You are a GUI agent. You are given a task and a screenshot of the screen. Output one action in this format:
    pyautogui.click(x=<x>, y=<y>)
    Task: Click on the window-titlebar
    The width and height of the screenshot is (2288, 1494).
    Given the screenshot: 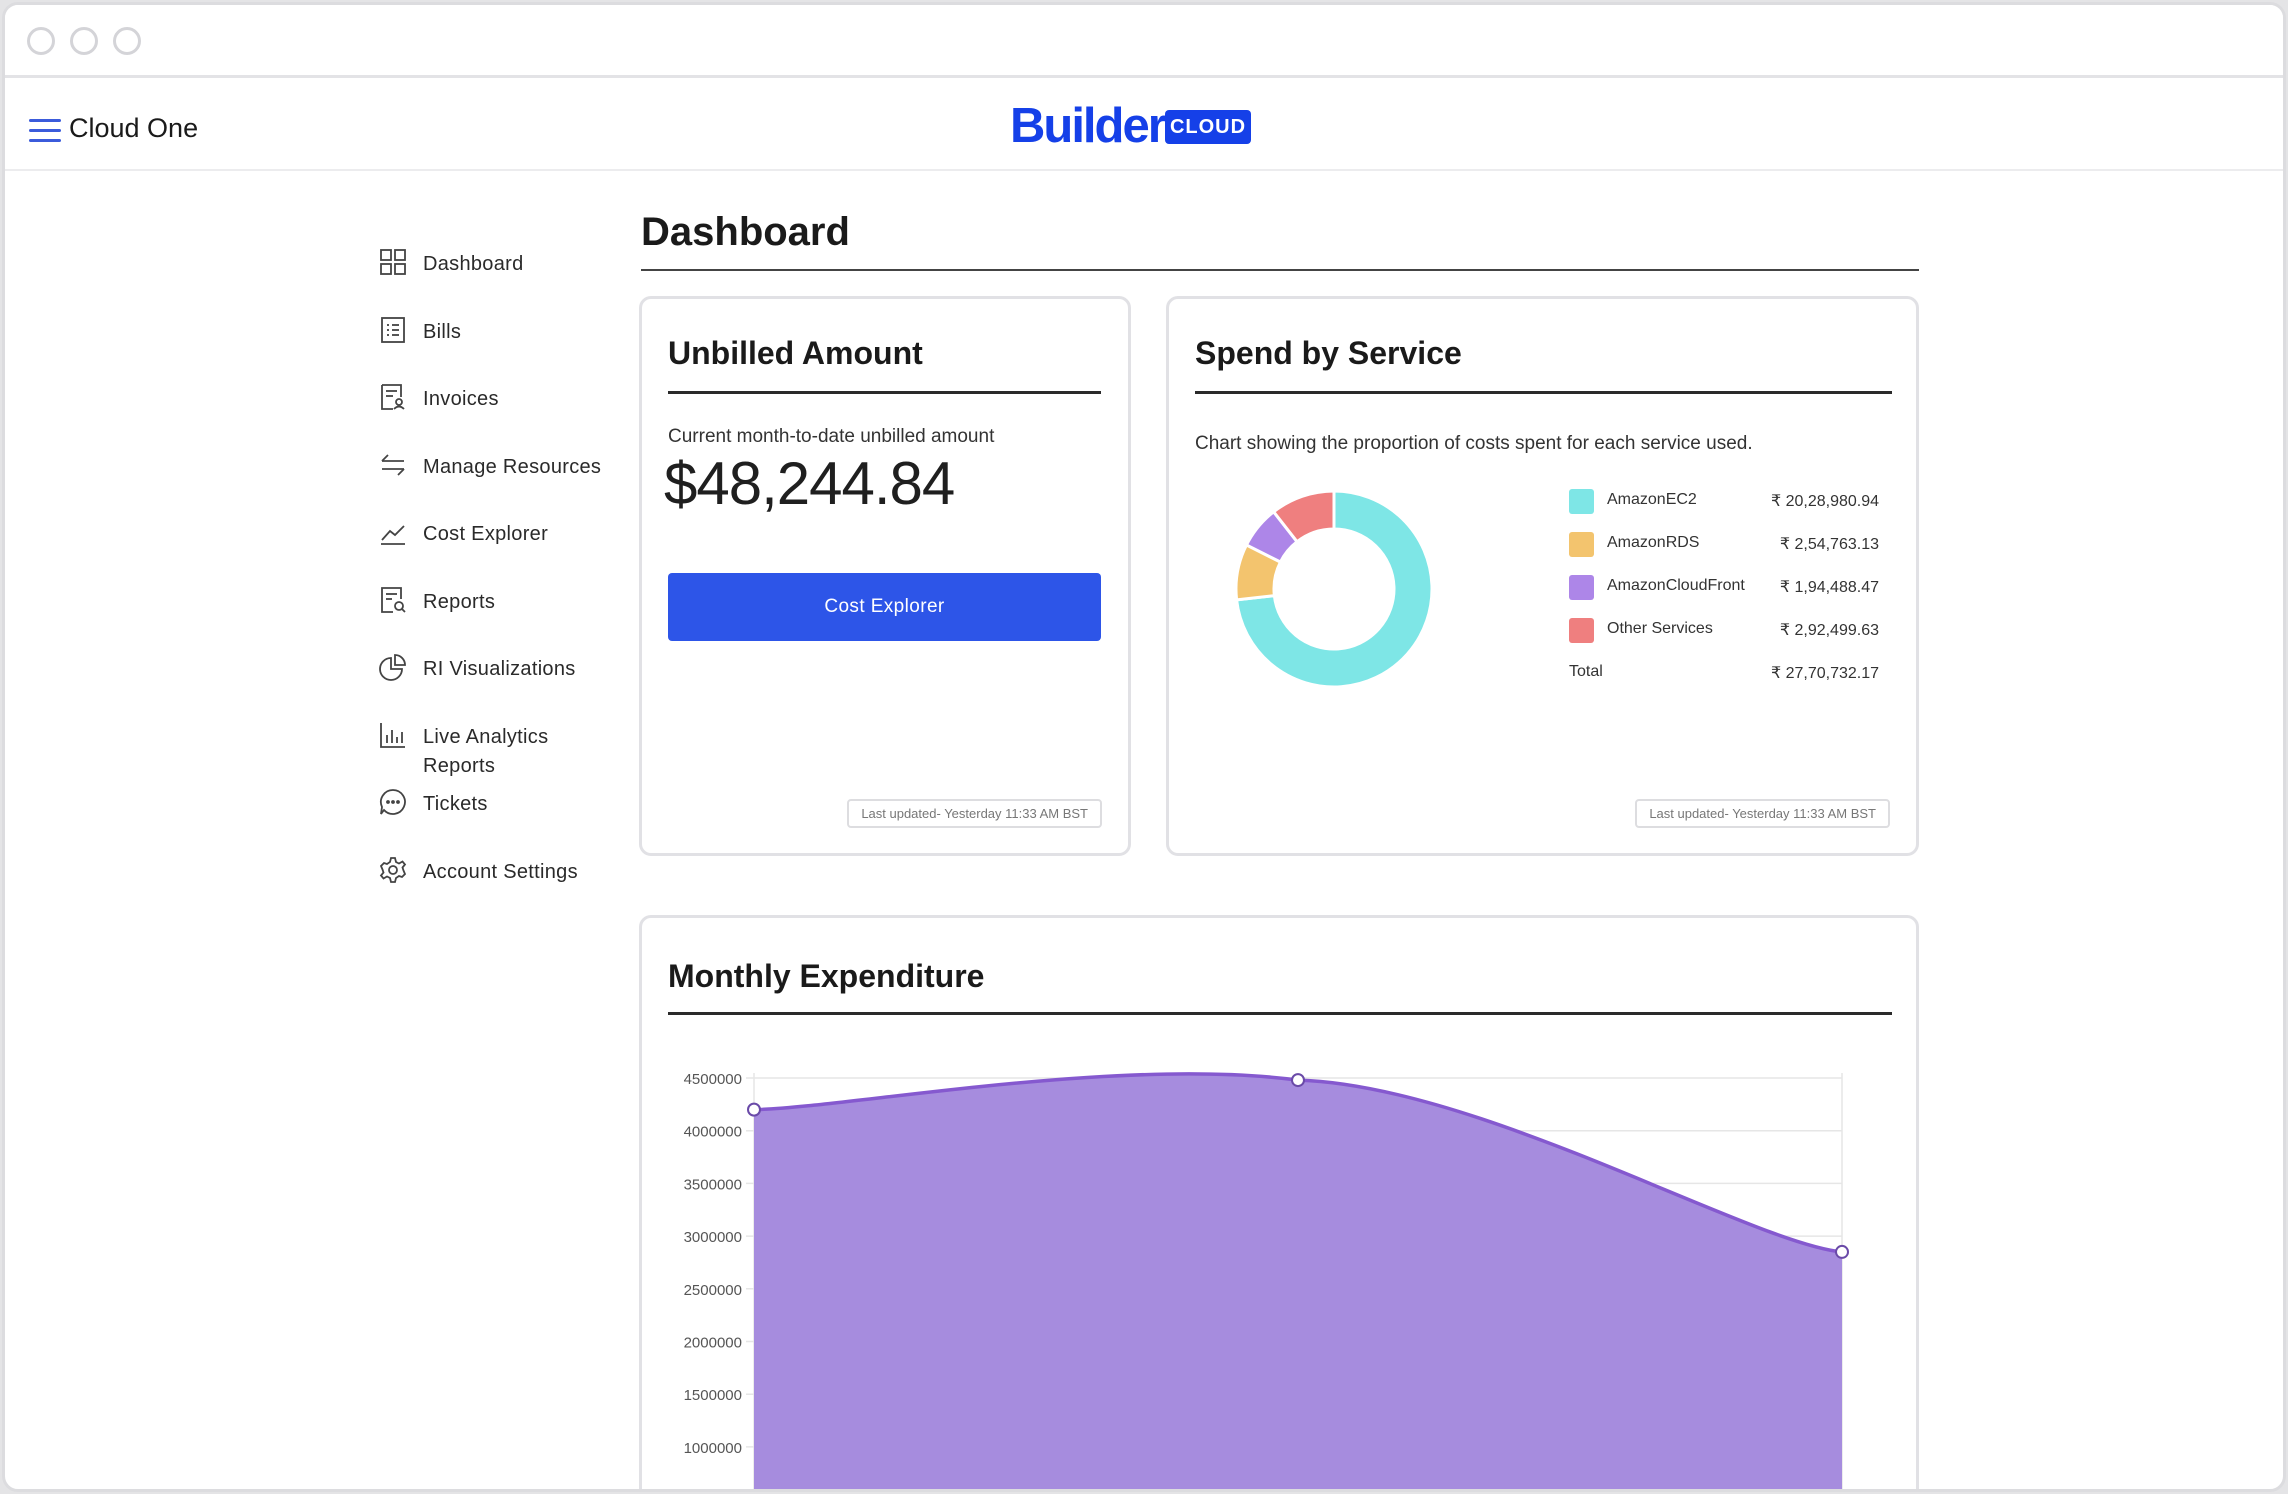 What is the action you would take?
    pyautogui.click(x=1144, y=41)
    